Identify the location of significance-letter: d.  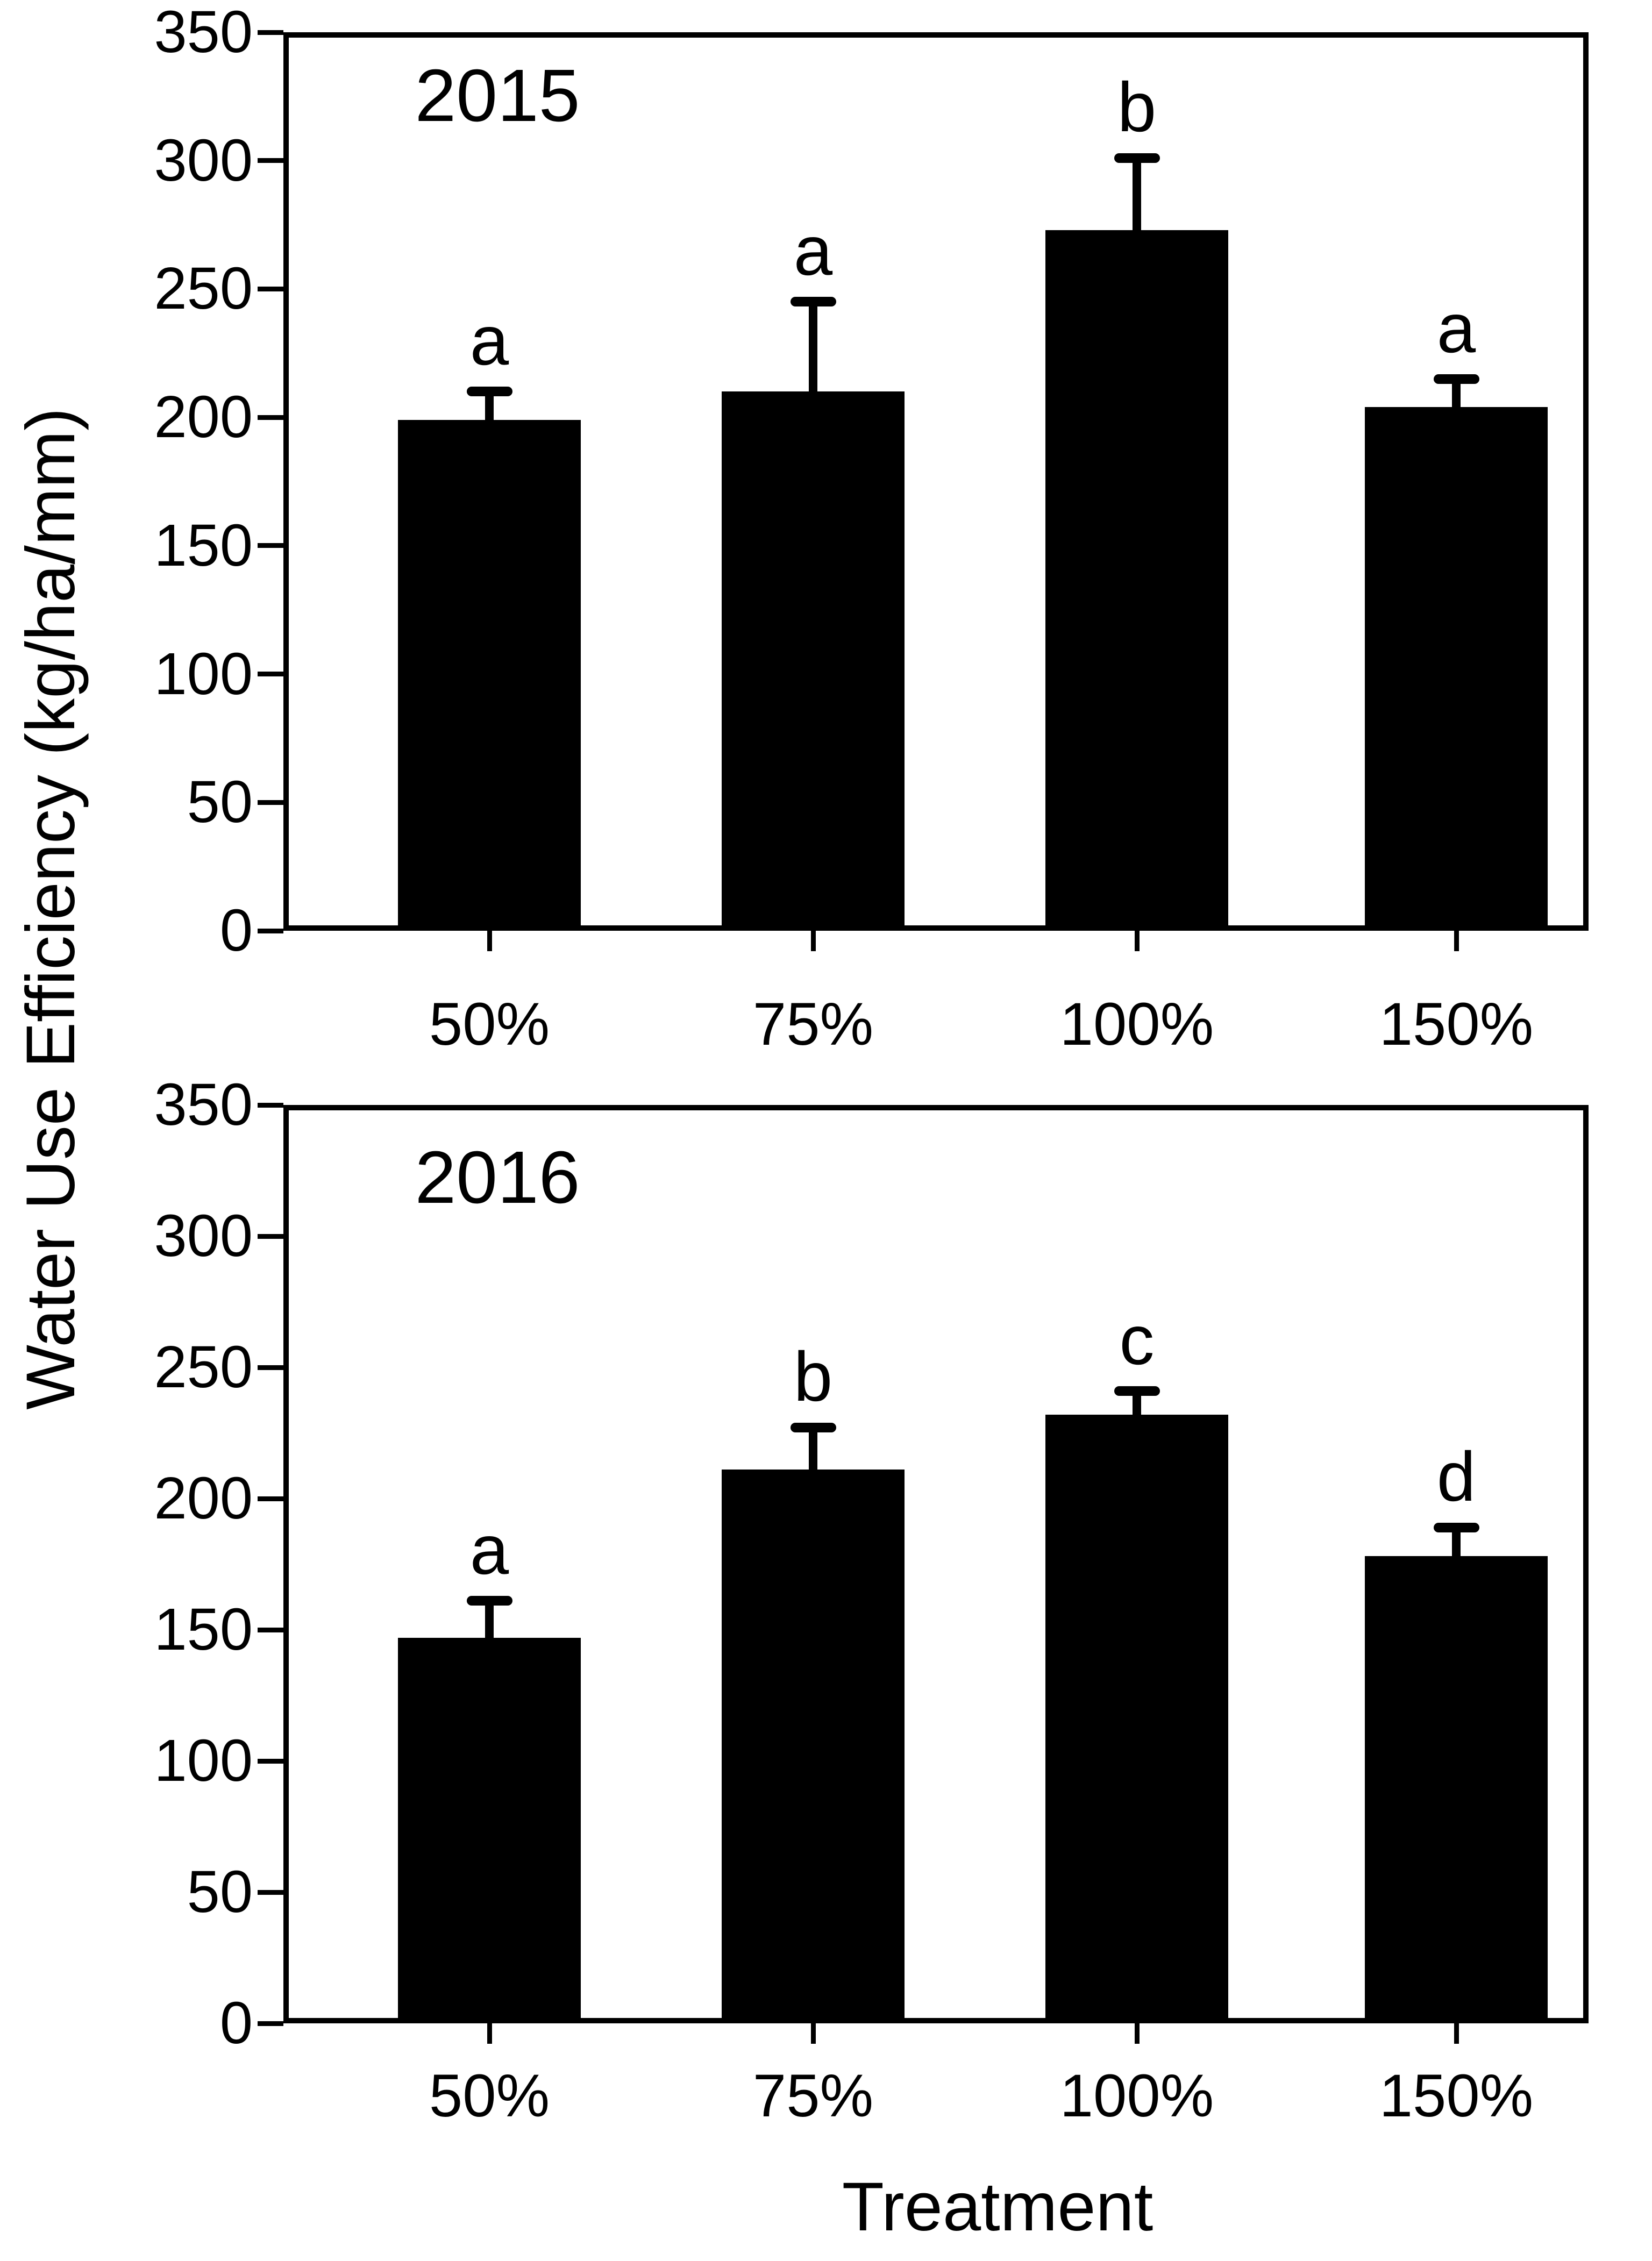
(1456, 1476).